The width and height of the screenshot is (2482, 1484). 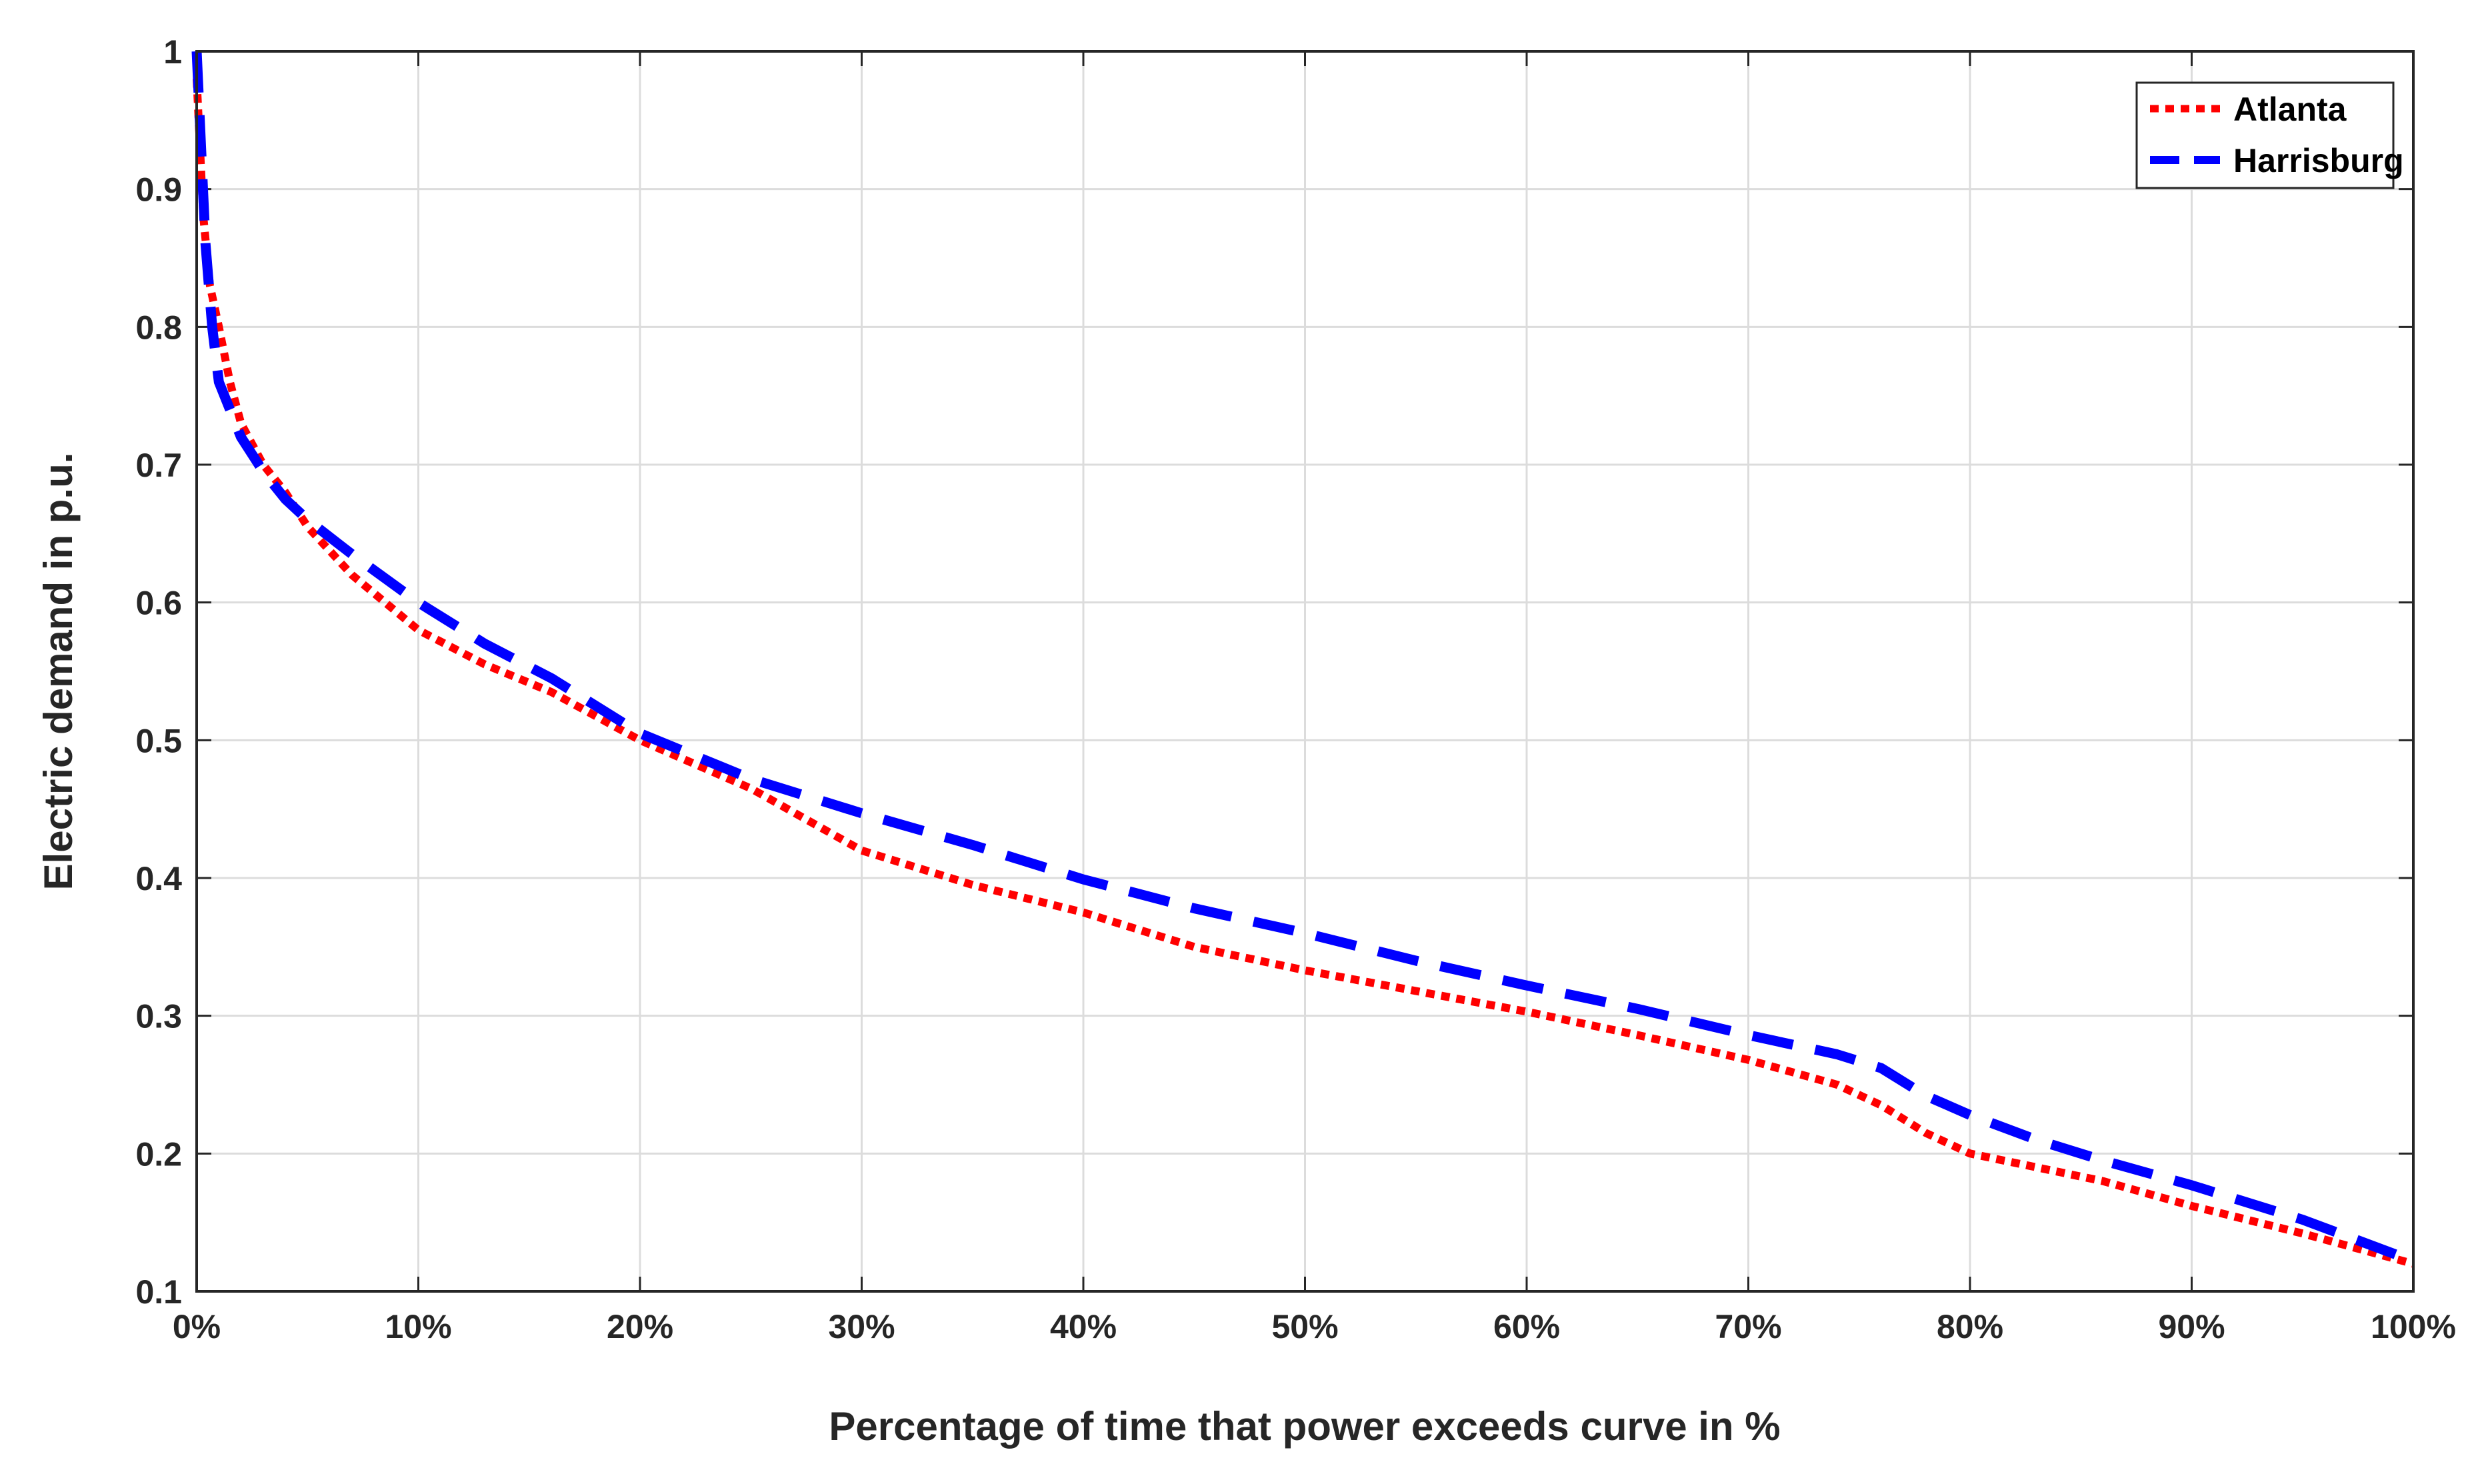 I want to click on y-tick-label: 0.8, so click(x=158, y=327).